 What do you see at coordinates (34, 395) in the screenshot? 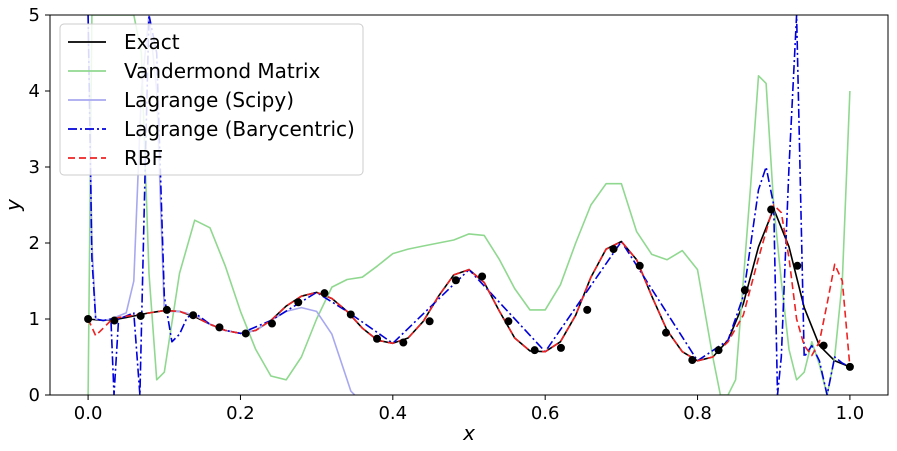
I see `y-tick-label: 0` at bounding box center [34, 395].